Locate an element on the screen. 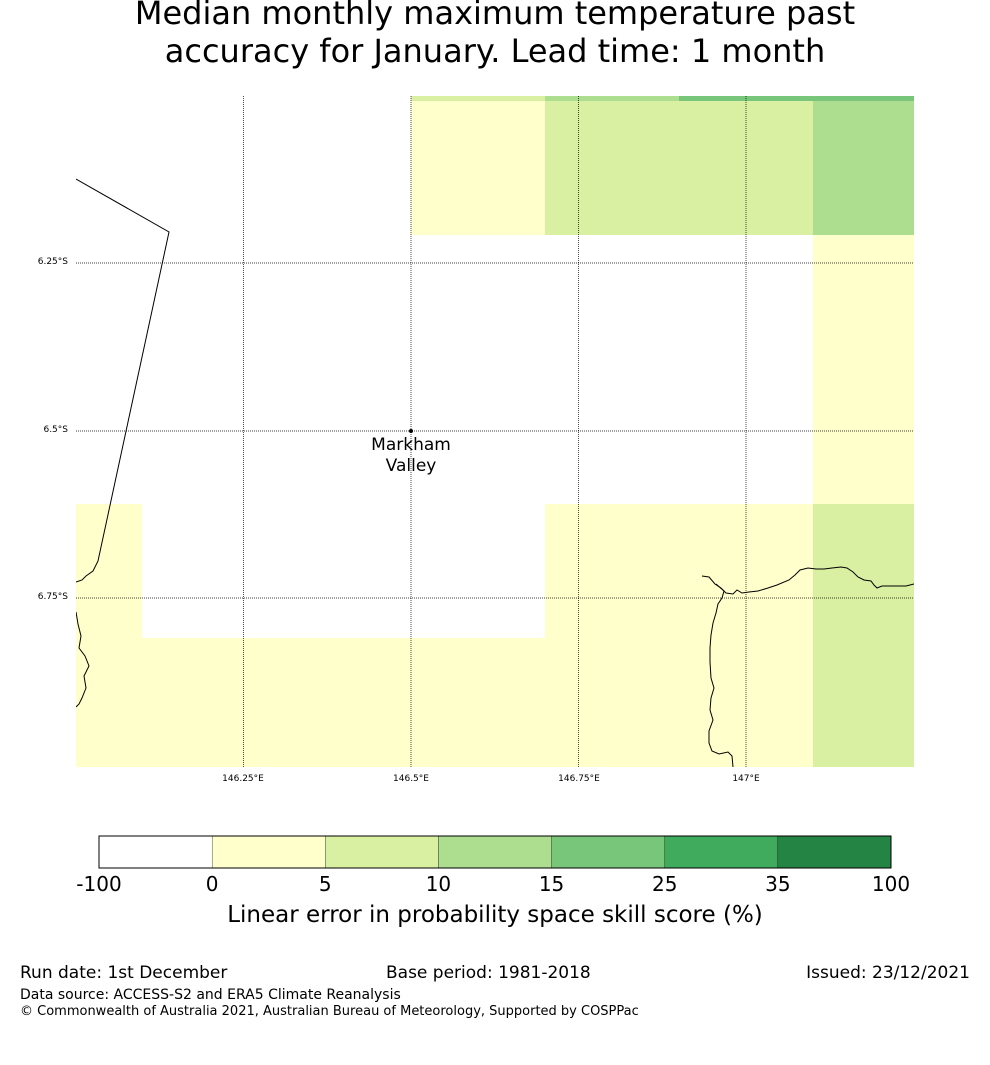 The height and width of the screenshot is (1065, 990). title-line-2: accuracy for January. Lead time: 1 month is located at coordinates (495, 51).